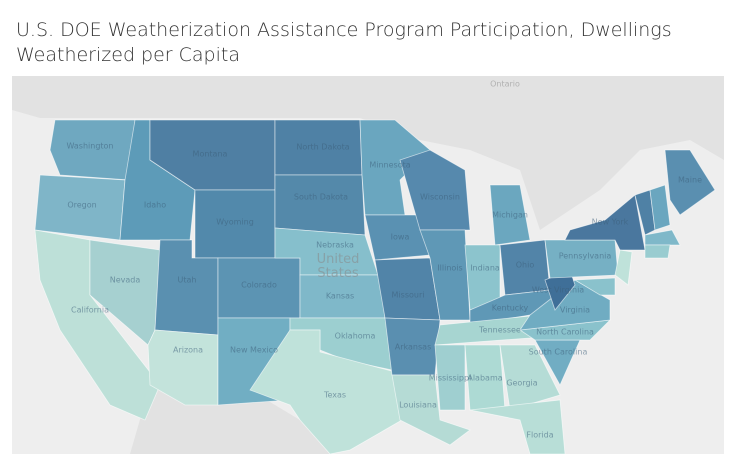  Describe the element at coordinates (558, 290) in the screenshot. I see `state-label: West Virginia` at that location.